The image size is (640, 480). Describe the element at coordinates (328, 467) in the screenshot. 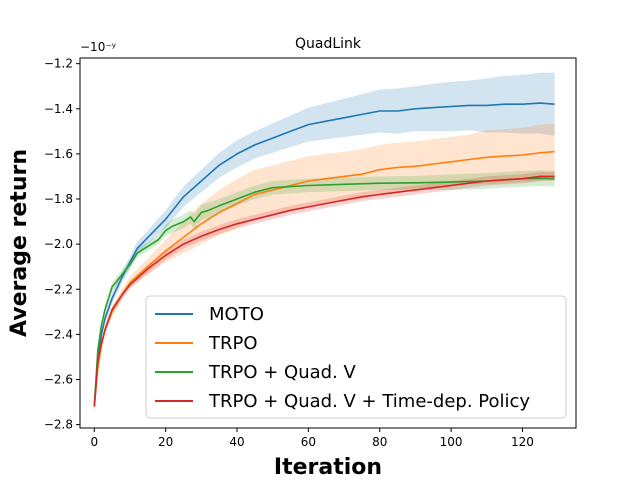

I see `x-axis-title: Iteration` at that location.